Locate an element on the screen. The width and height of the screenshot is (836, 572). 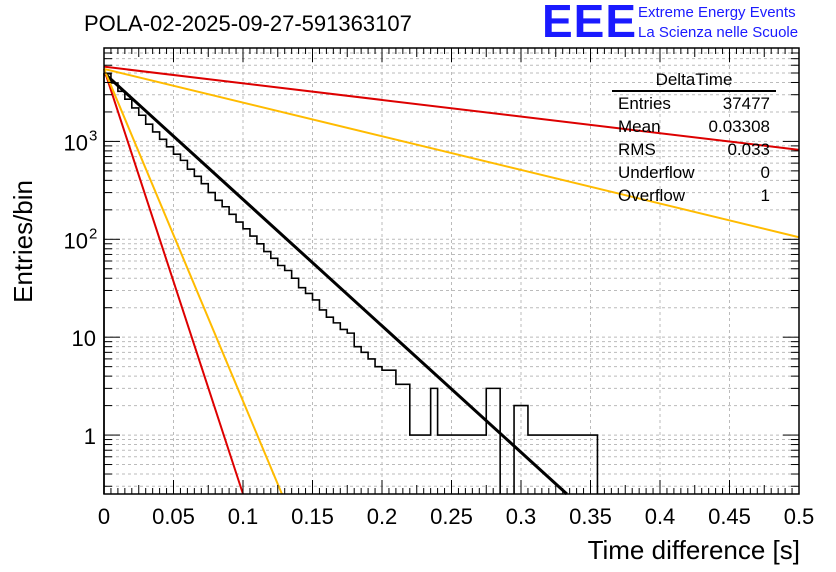
y-tick-label: 1 is located at coordinates (90, 436).